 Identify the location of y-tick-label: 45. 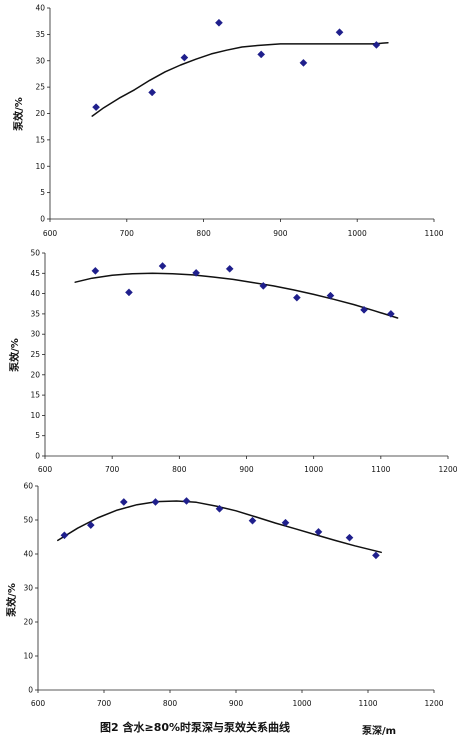
(35, 273).